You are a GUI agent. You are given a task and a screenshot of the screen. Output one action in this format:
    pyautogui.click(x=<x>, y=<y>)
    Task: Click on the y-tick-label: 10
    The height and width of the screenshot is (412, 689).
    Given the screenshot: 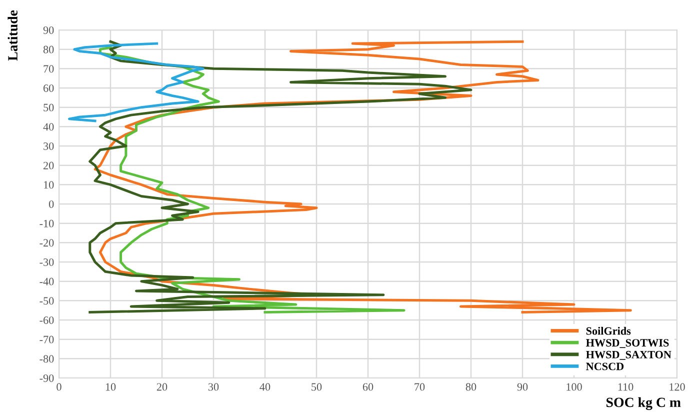 What is the action you would take?
    pyautogui.click(x=49, y=185)
    